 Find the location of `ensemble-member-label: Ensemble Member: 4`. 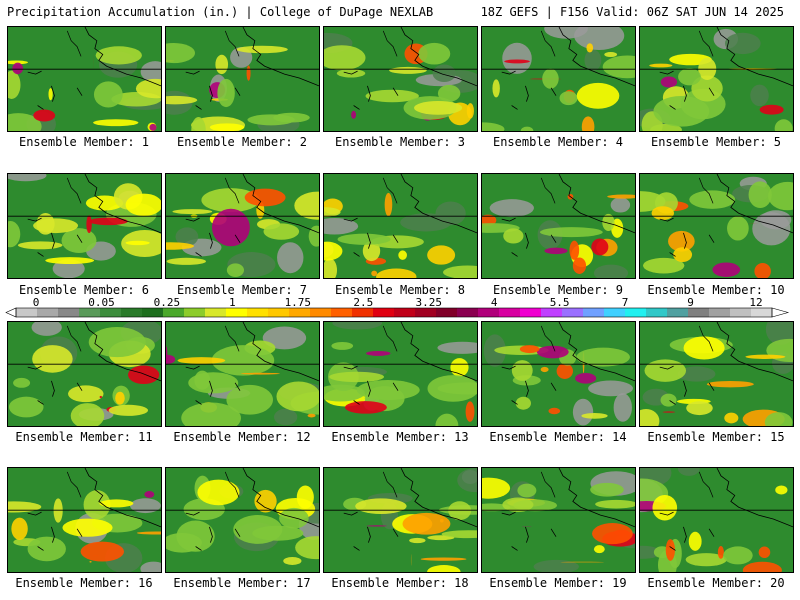

ensemble-member-label: Ensemble Member: 4 is located at coordinates (558, 142).